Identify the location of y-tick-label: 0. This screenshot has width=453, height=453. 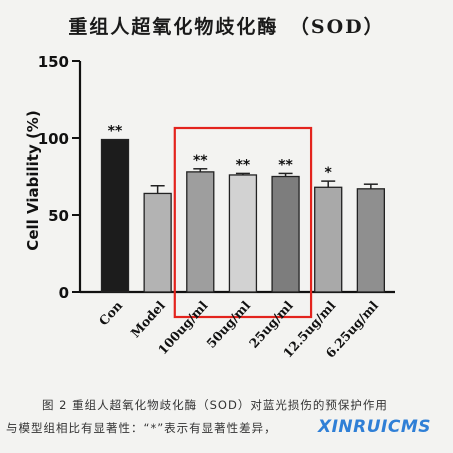
(64, 293).